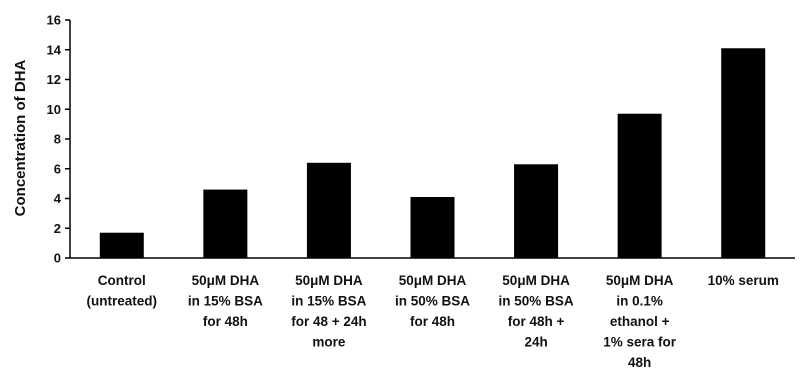 This screenshot has height=379, width=809. I want to click on x-category-label: 50μM DHA in 15% BSA for 48h, so click(225, 301).